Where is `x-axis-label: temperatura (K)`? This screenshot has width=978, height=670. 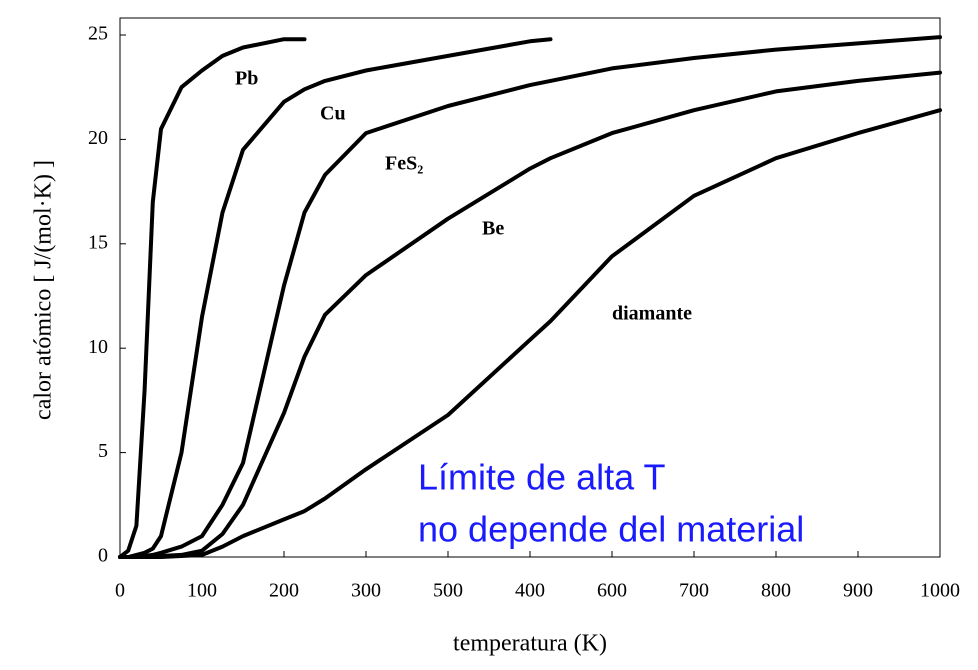 x-axis-label: temperatura (K) is located at coordinates (530, 644).